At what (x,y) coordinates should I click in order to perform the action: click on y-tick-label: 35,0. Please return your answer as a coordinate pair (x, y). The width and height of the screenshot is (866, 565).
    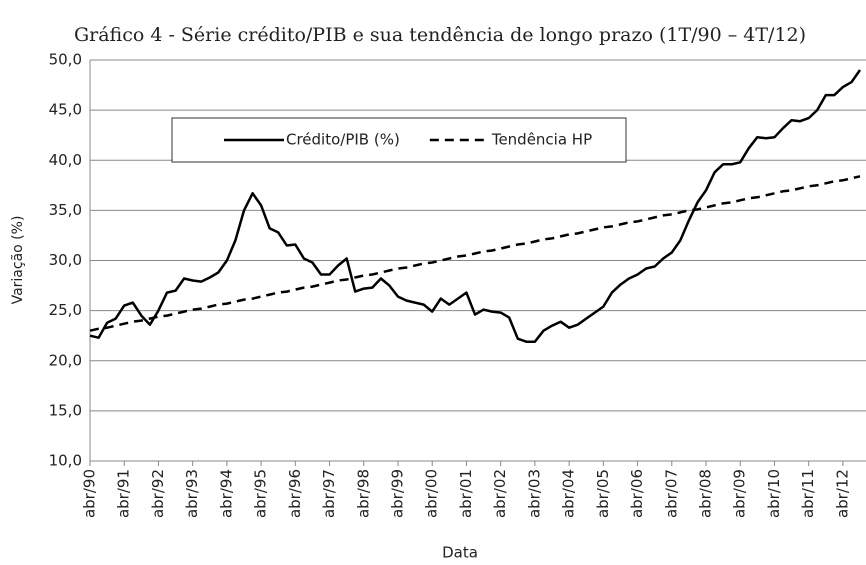
    Looking at the image, I should click on (65, 210).